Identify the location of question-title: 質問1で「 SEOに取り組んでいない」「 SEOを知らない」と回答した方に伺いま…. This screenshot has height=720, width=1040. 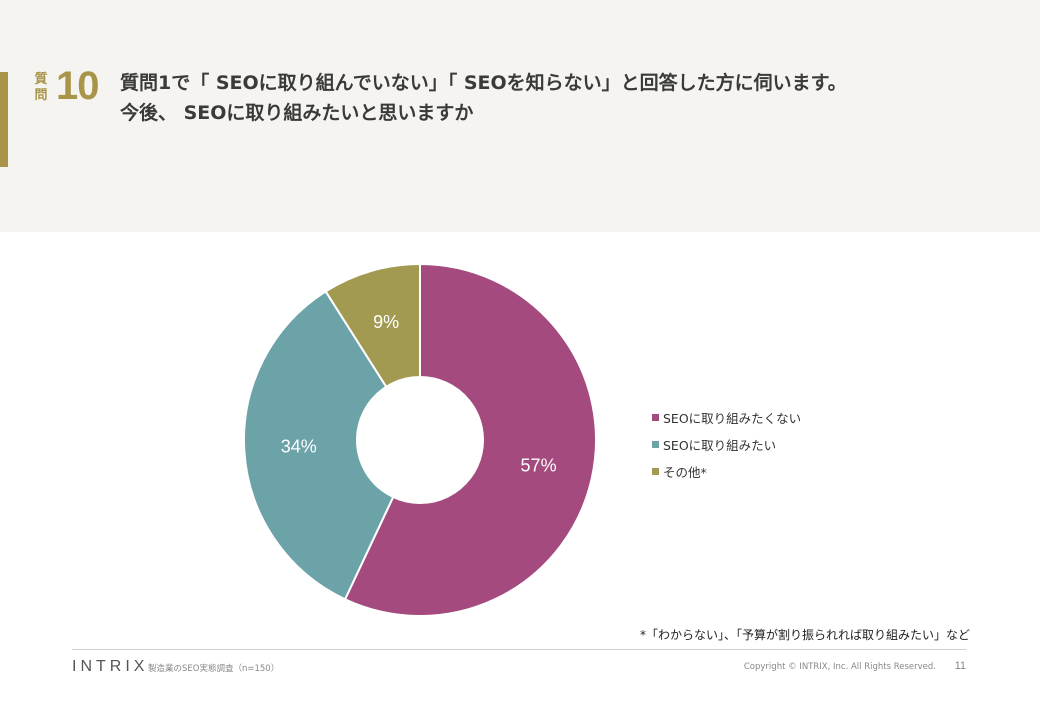
(560, 98).